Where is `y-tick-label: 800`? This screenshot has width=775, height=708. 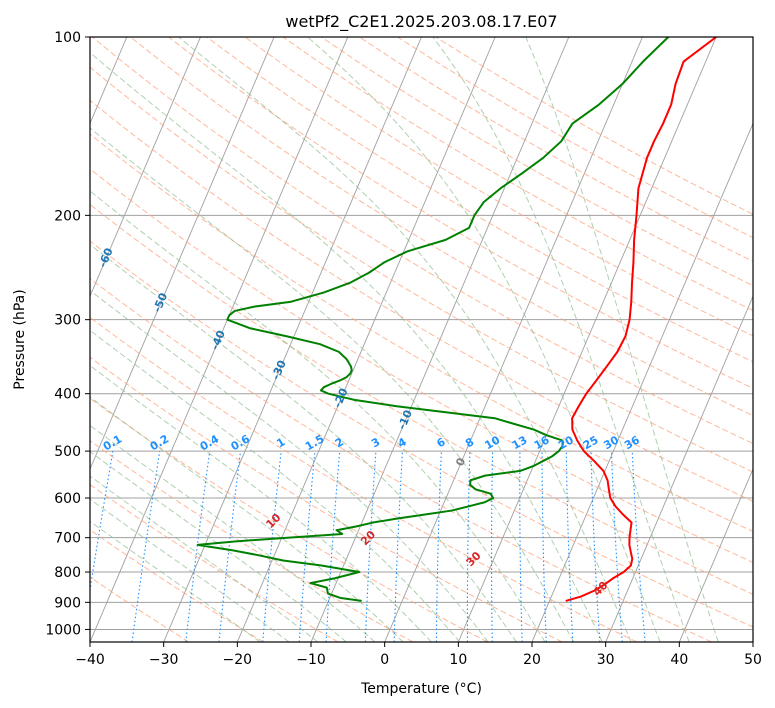
y-tick-label: 800 is located at coordinates (67, 573).